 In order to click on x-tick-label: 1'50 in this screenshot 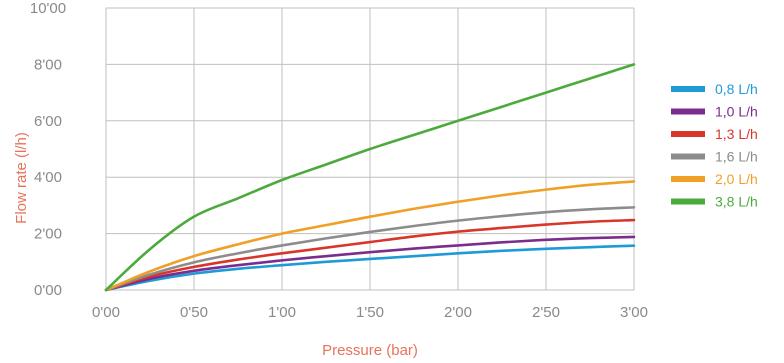, I will do `click(370, 312)`.